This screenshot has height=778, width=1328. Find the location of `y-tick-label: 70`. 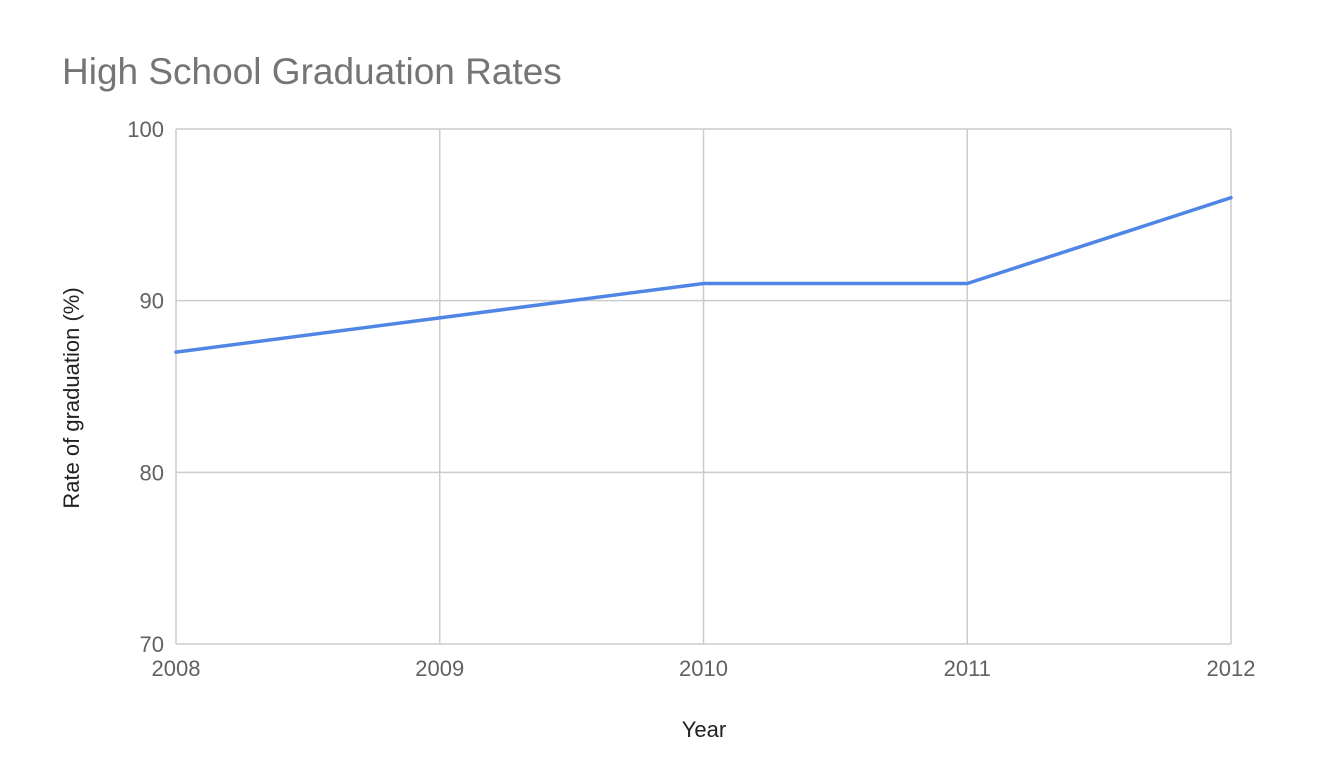

y-tick-label: 70 is located at coordinates (152, 644).